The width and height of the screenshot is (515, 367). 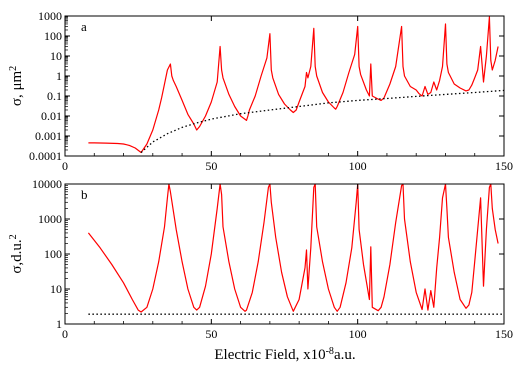 I want to click on y-tick-label-a: 1000, so click(x=50, y=16).